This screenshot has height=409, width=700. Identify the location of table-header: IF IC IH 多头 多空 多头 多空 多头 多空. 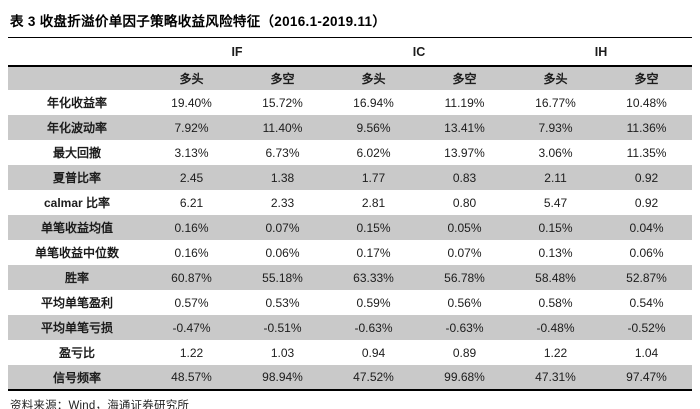
(350, 64).